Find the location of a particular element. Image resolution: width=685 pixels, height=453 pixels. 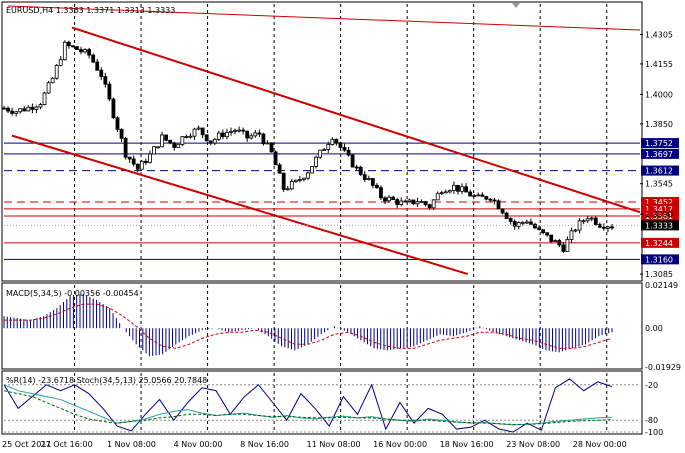

level-price-label: 1.3452 is located at coordinates (659, 202).